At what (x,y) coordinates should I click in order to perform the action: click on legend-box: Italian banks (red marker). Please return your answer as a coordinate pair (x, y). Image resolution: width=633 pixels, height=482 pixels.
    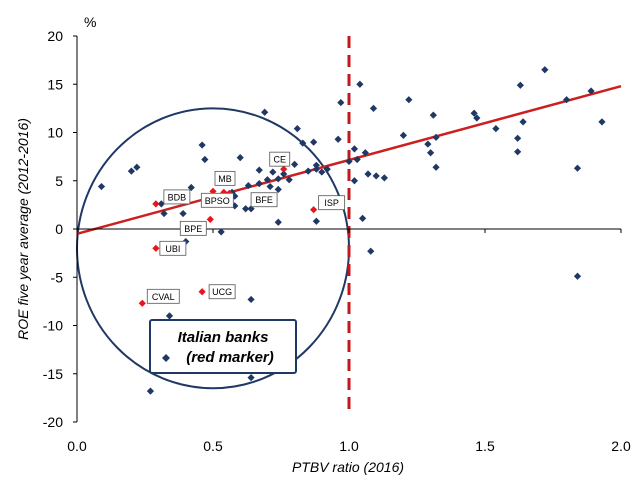
    Looking at the image, I should click on (223, 346).